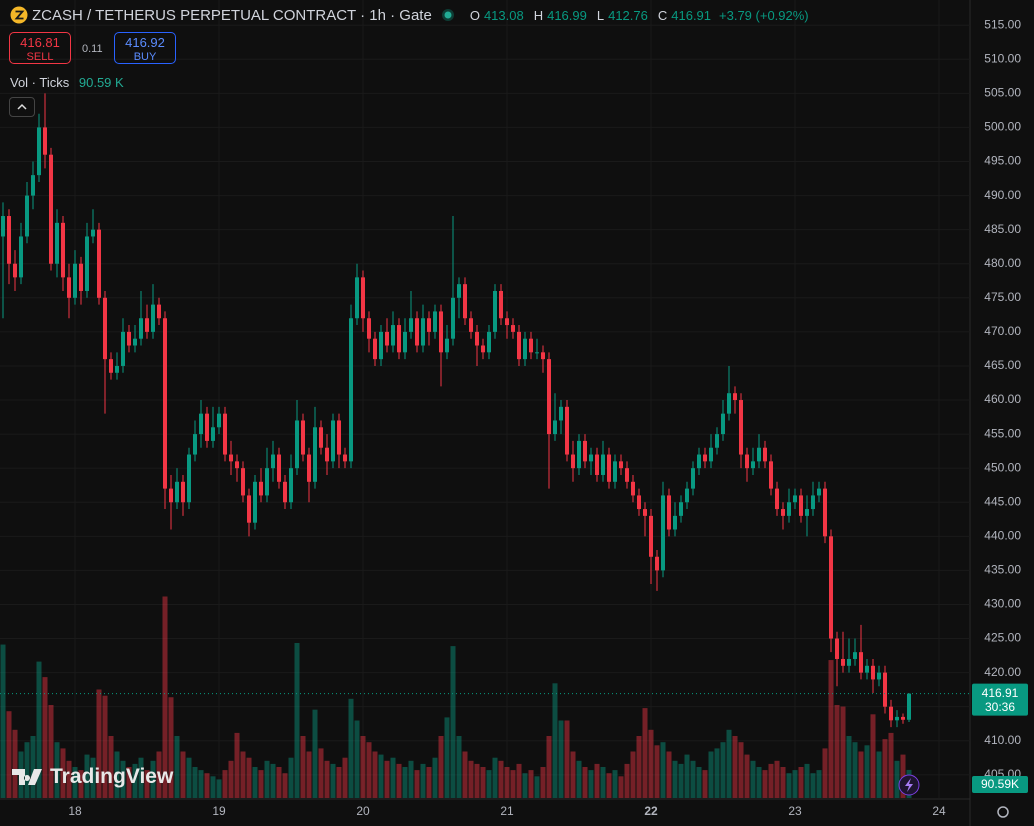  What do you see at coordinates (1002, 195) in the screenshot?
I see `y-tick-label: 490.00` at bounding box center [1002, 195].